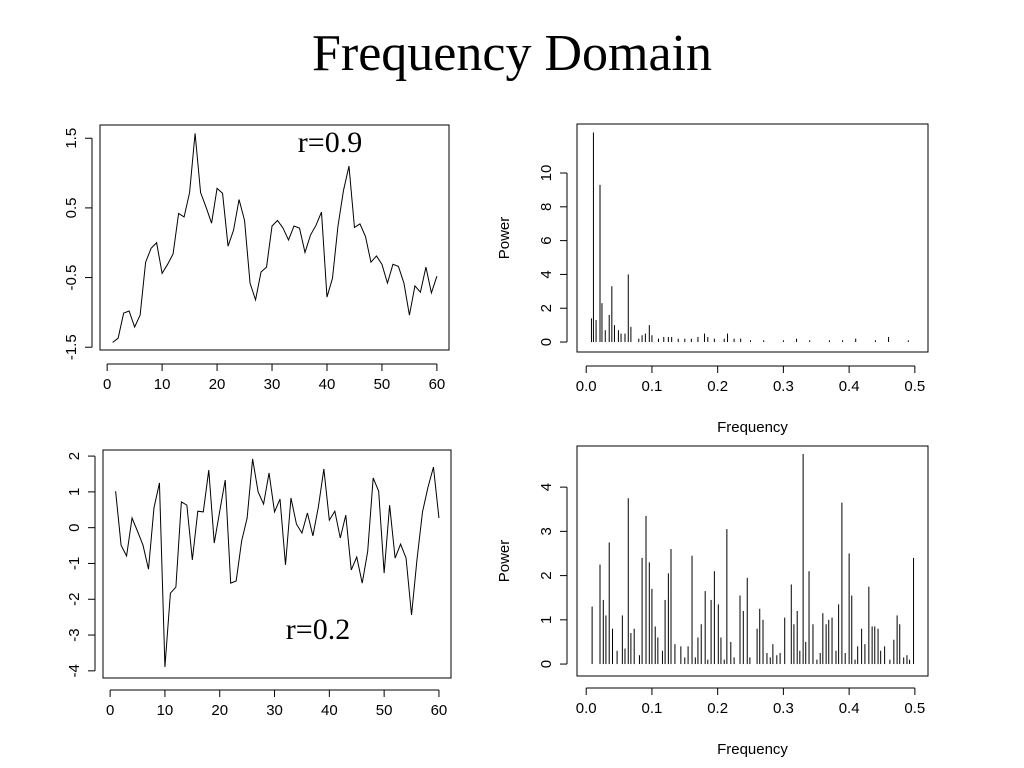  What do you see at coordinates (74, 634) in the screenshot?
I see `y-tick-label: -3` at bounding box center [74, 634].